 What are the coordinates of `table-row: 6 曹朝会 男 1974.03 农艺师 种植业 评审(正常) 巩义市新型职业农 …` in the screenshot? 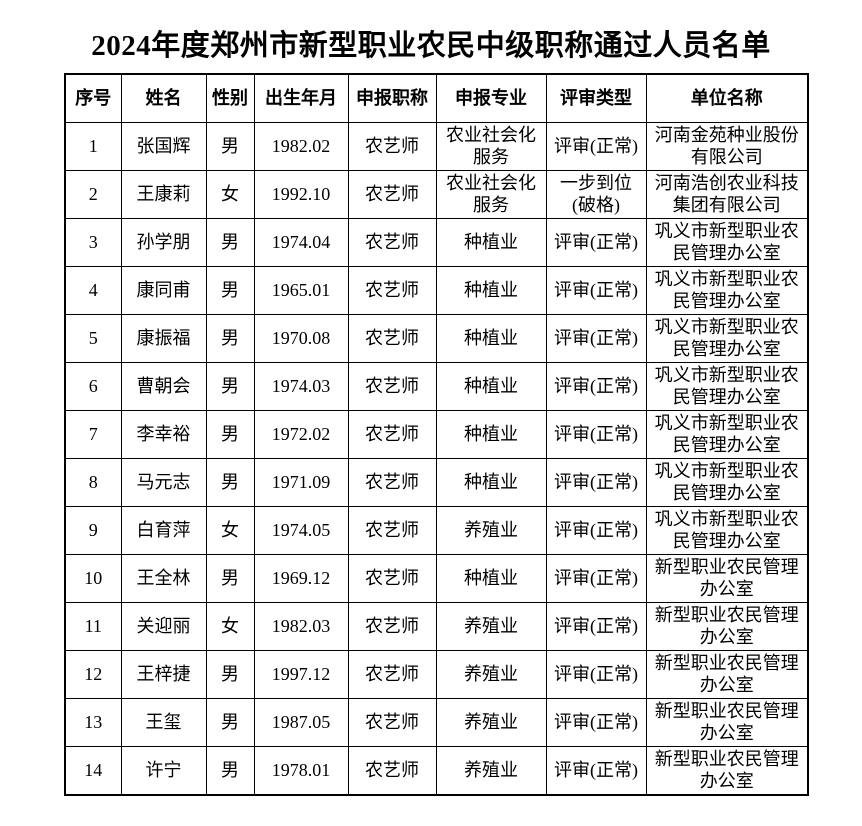 It's located at (436, 386).